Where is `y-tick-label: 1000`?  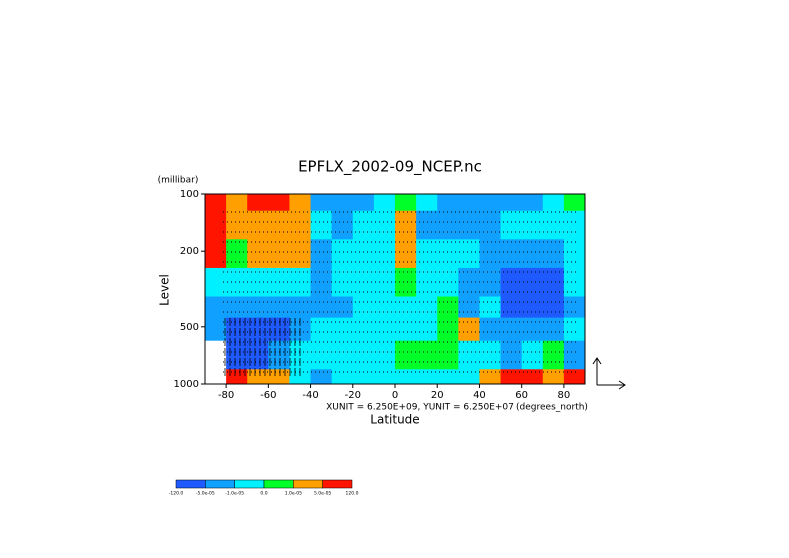
y-tick-label: 1000 is located at coordinates (186, 384).